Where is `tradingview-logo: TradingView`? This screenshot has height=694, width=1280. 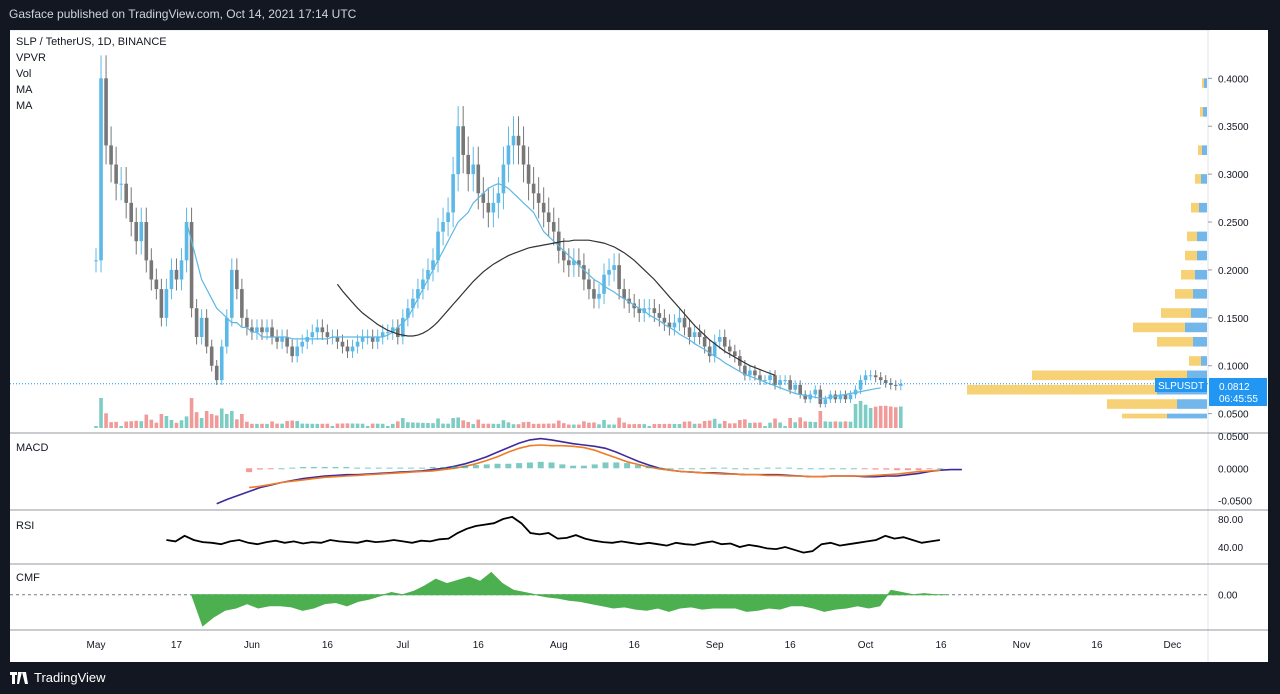 tradingview-logo: TradingView is located at coordinates (58, 677).